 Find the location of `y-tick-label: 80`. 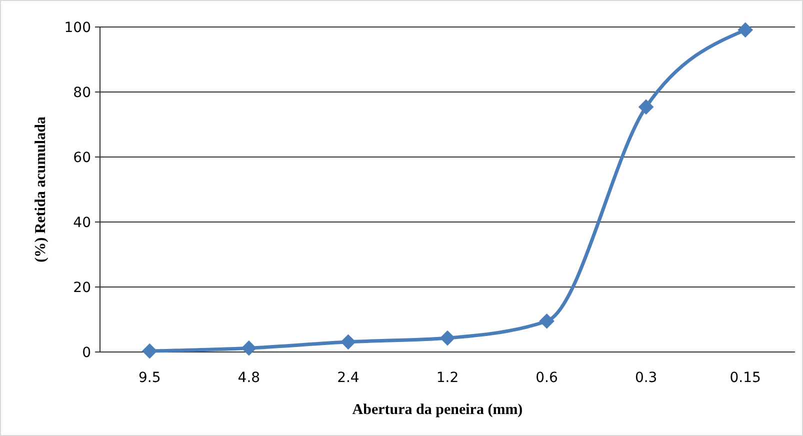

y-tick-label: 80 is located at coordinates (82, 92).